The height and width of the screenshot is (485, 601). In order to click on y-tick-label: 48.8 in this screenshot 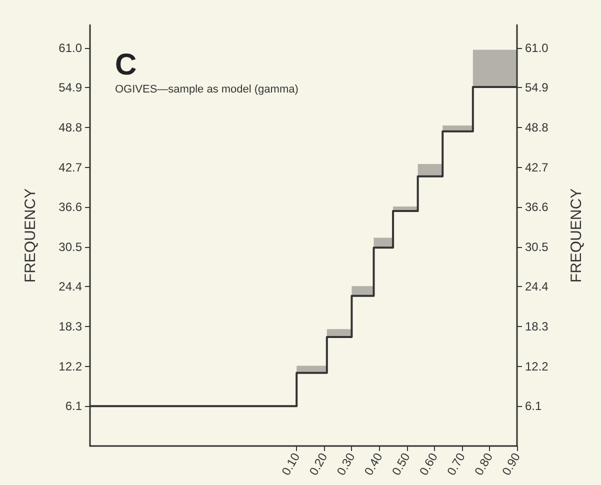, I will do `click(70, 127)`.